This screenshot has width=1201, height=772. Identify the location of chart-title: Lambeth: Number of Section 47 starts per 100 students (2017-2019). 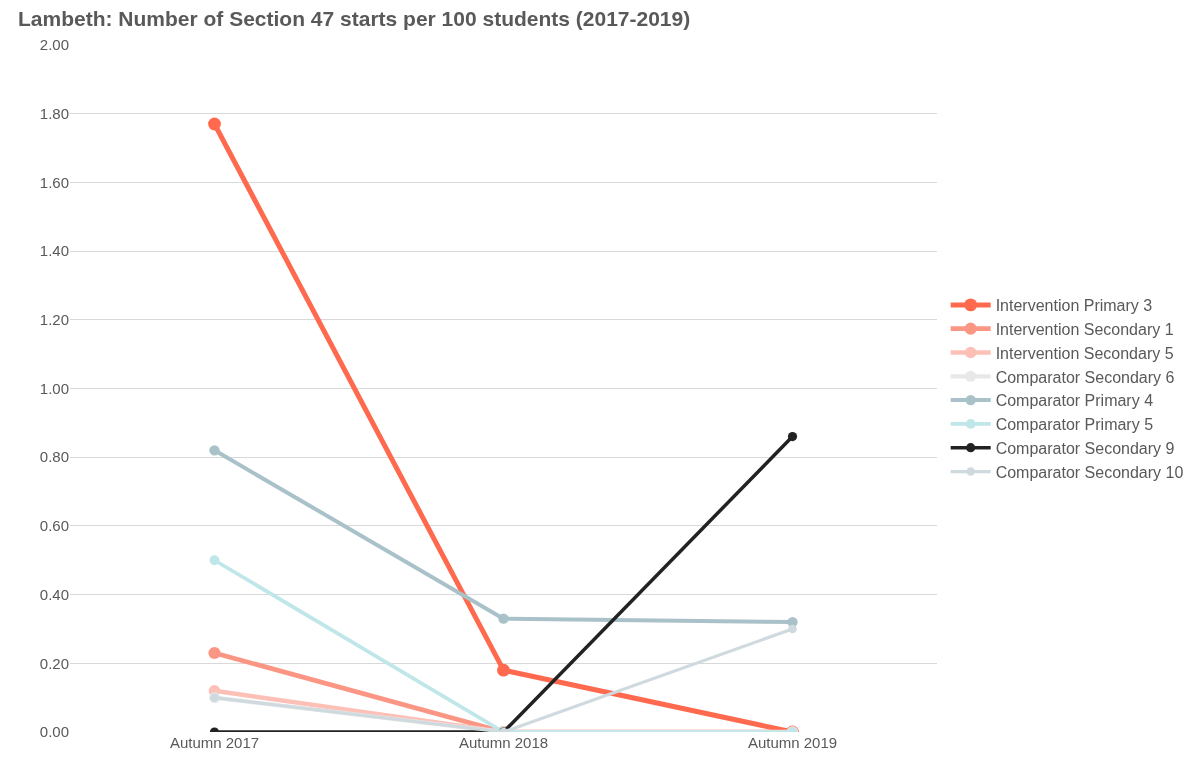
(354, 19).